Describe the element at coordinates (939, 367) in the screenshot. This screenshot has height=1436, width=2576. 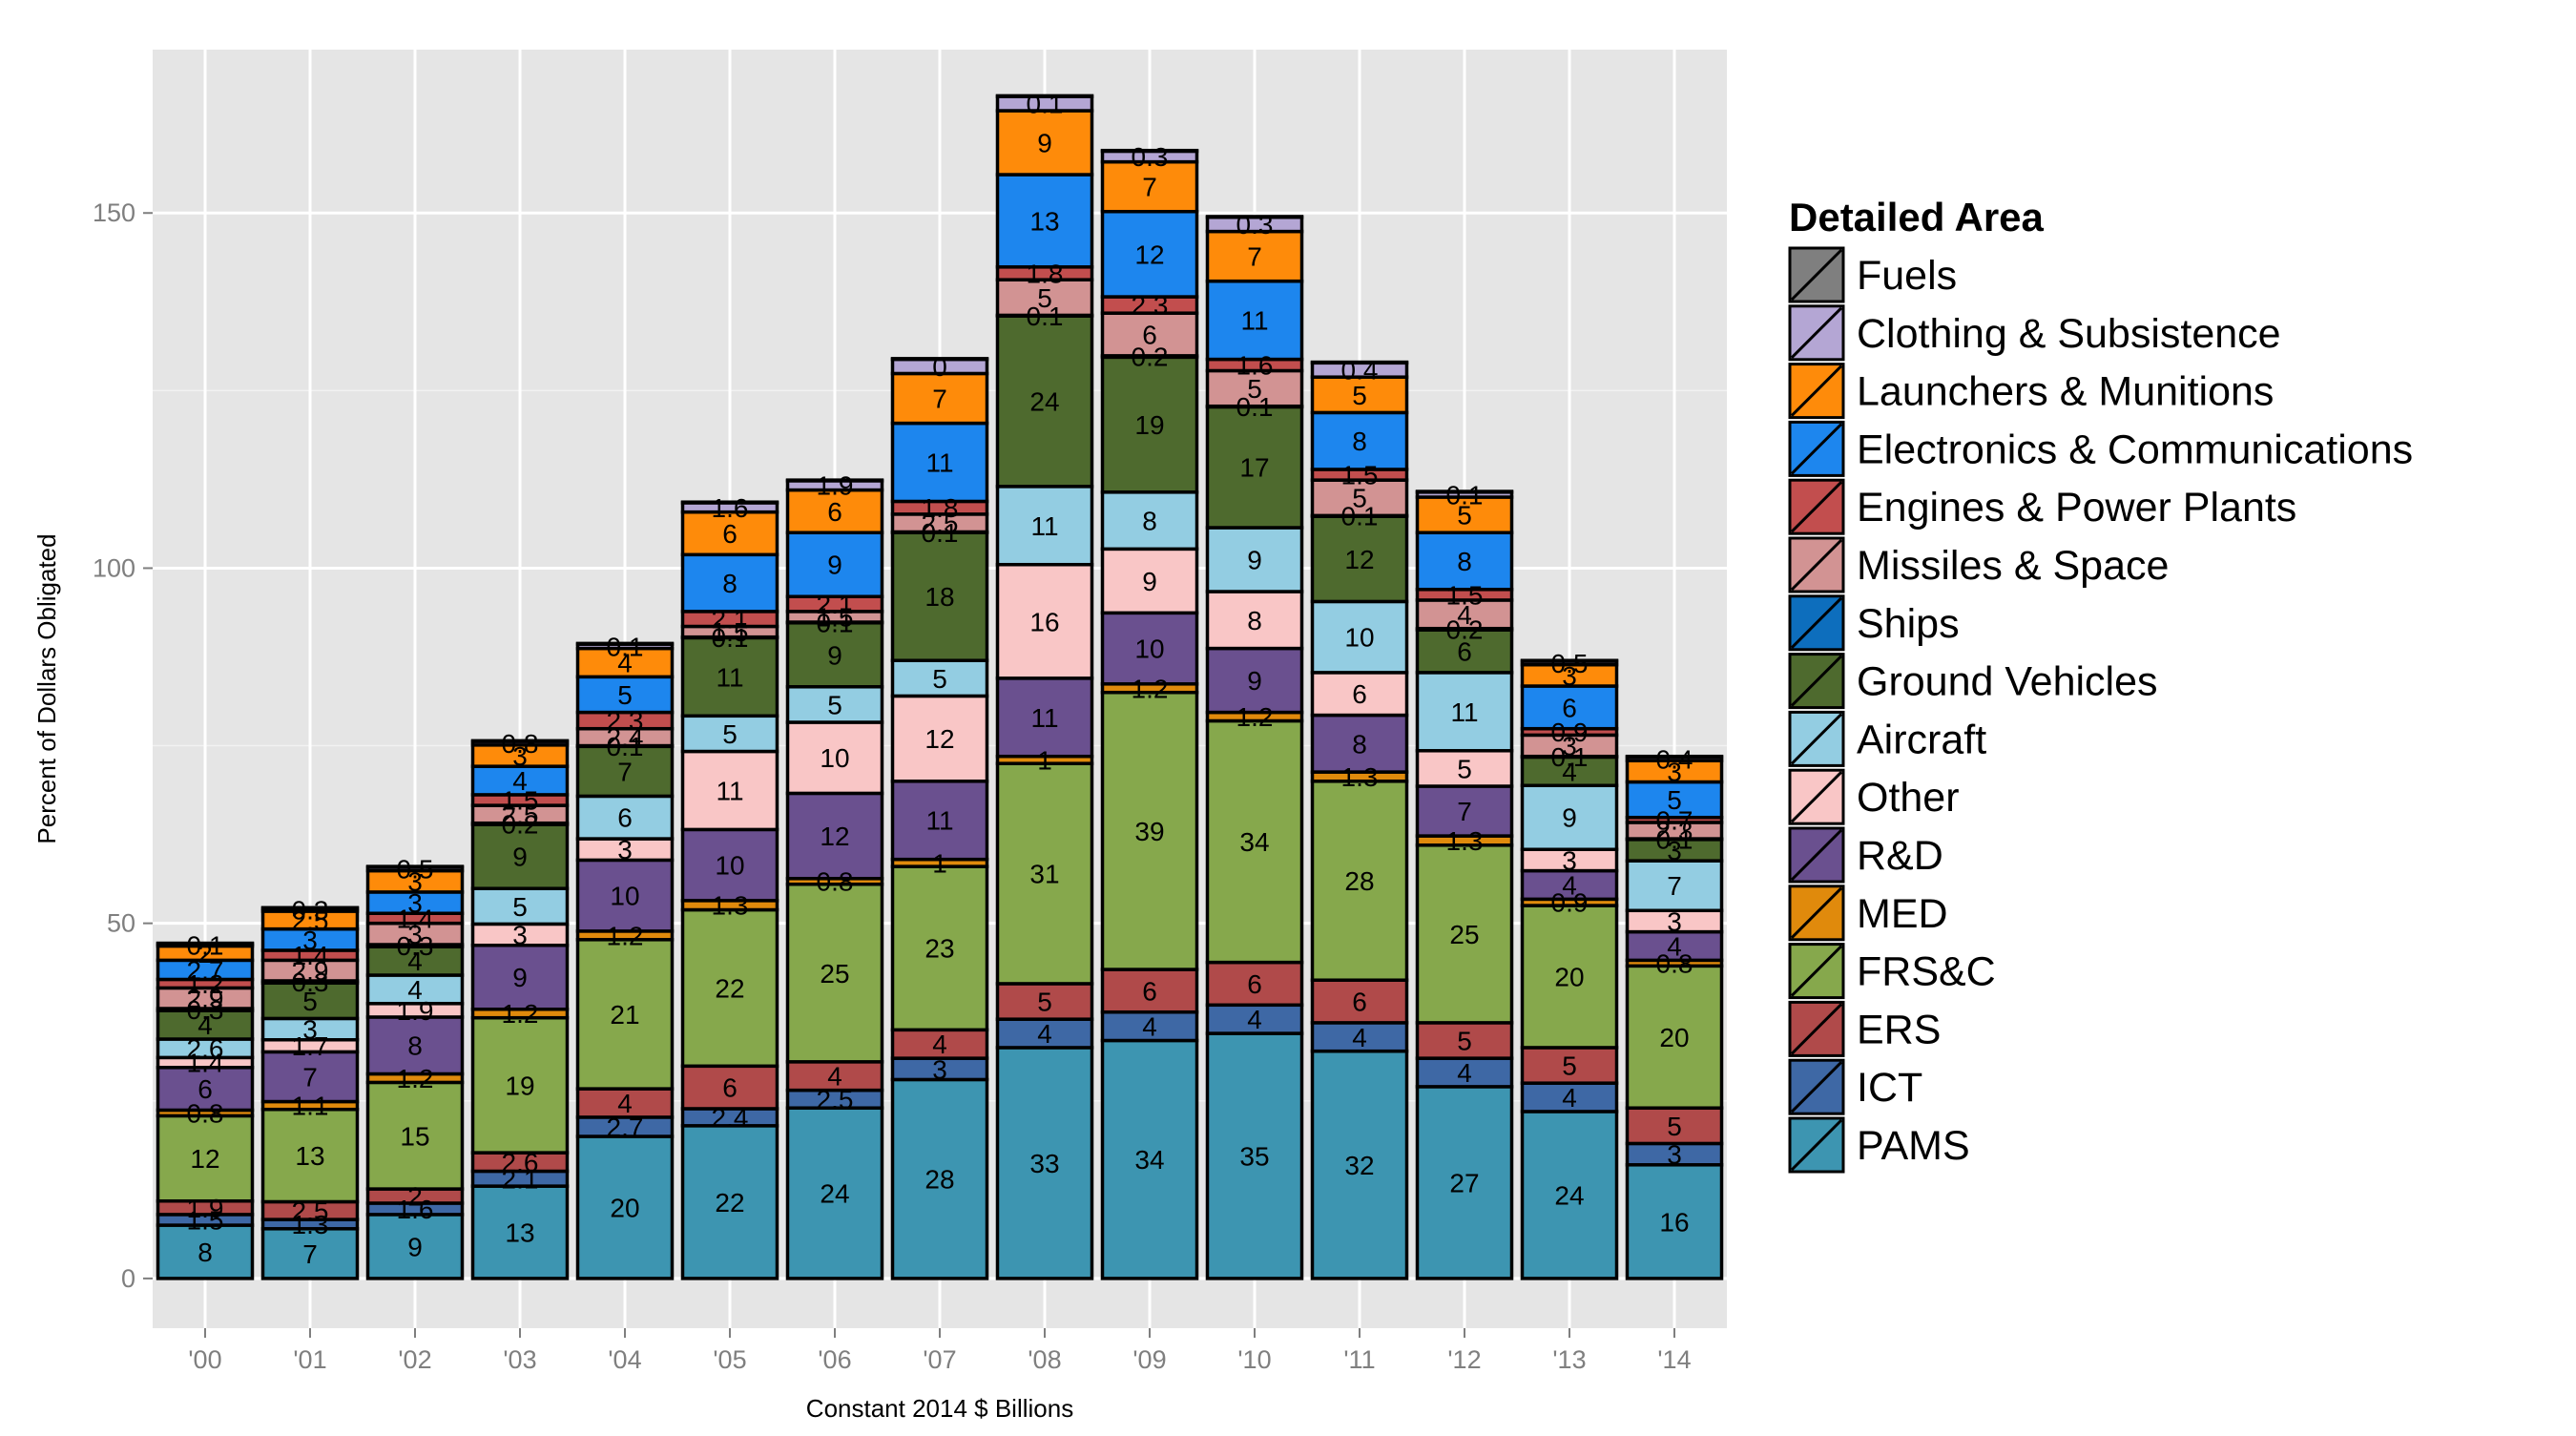
I see `data-label: 0` at that location.